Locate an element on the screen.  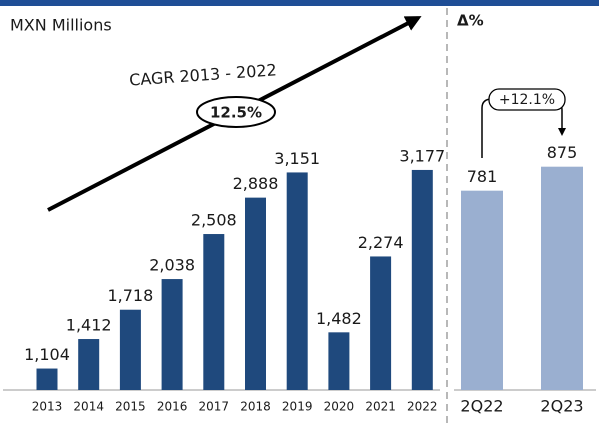
top-rule is located at coordinates (299, 3).